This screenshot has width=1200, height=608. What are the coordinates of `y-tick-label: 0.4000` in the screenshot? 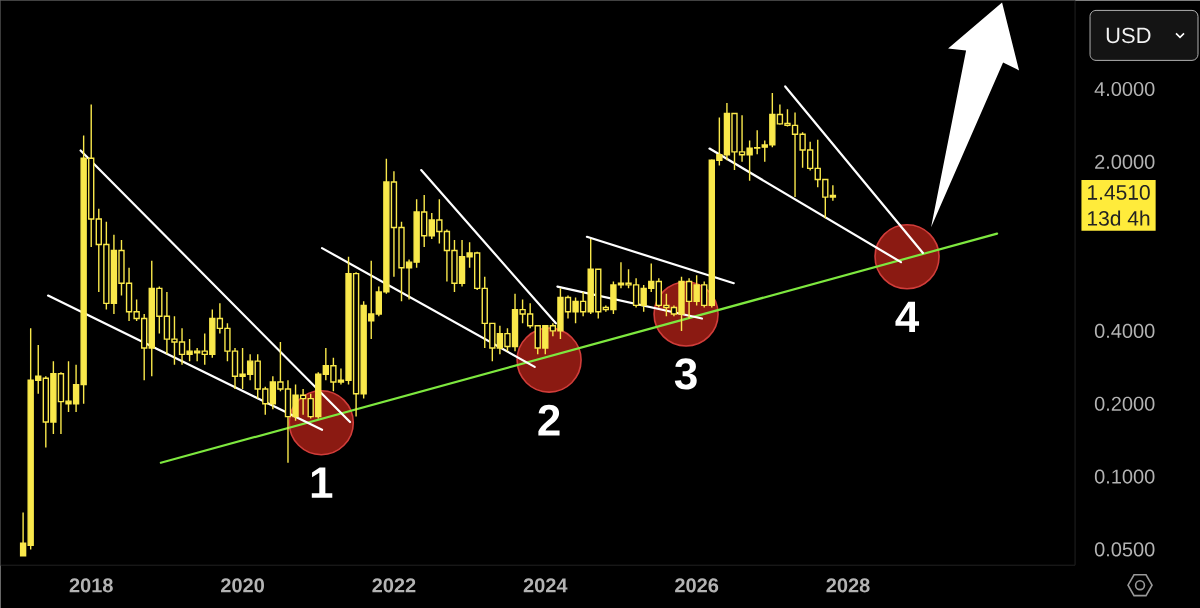 It's located at (1124, 330).